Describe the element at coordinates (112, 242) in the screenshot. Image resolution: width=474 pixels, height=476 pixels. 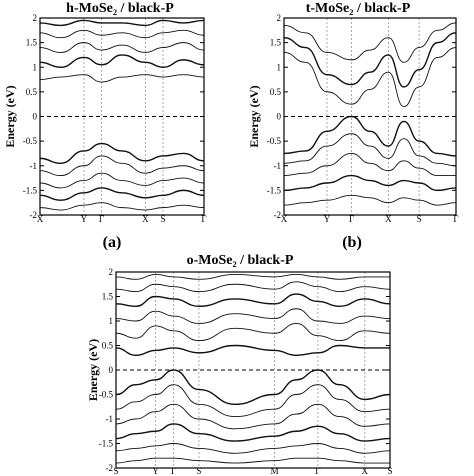
I see `panel-label-a: (a)` at that location.